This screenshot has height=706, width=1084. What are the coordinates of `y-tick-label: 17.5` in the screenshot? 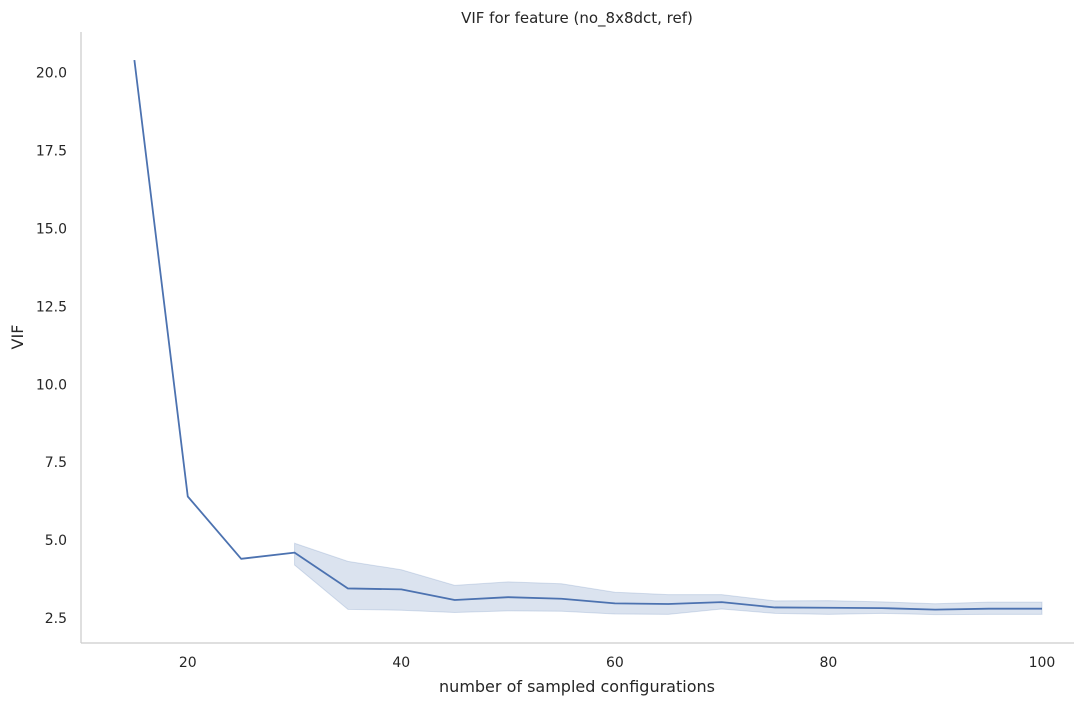 It's located at (51, 151).